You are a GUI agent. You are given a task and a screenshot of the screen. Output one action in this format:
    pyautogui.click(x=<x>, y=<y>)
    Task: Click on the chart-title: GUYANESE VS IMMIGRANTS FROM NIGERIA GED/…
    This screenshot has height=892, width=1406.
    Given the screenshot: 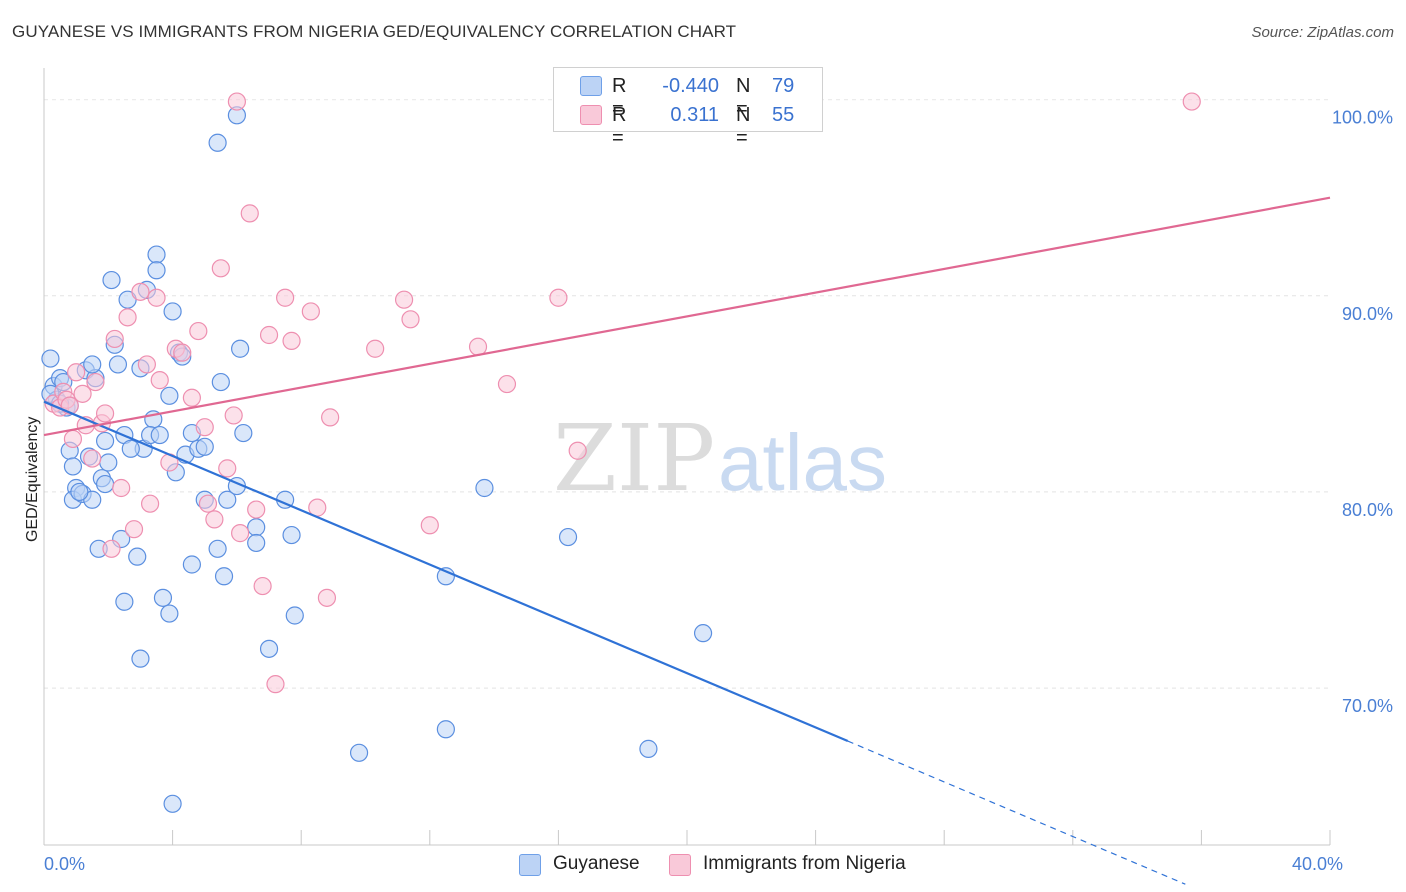 What is the action you would take?
    pyautogui.click(x=374, y=31)
    